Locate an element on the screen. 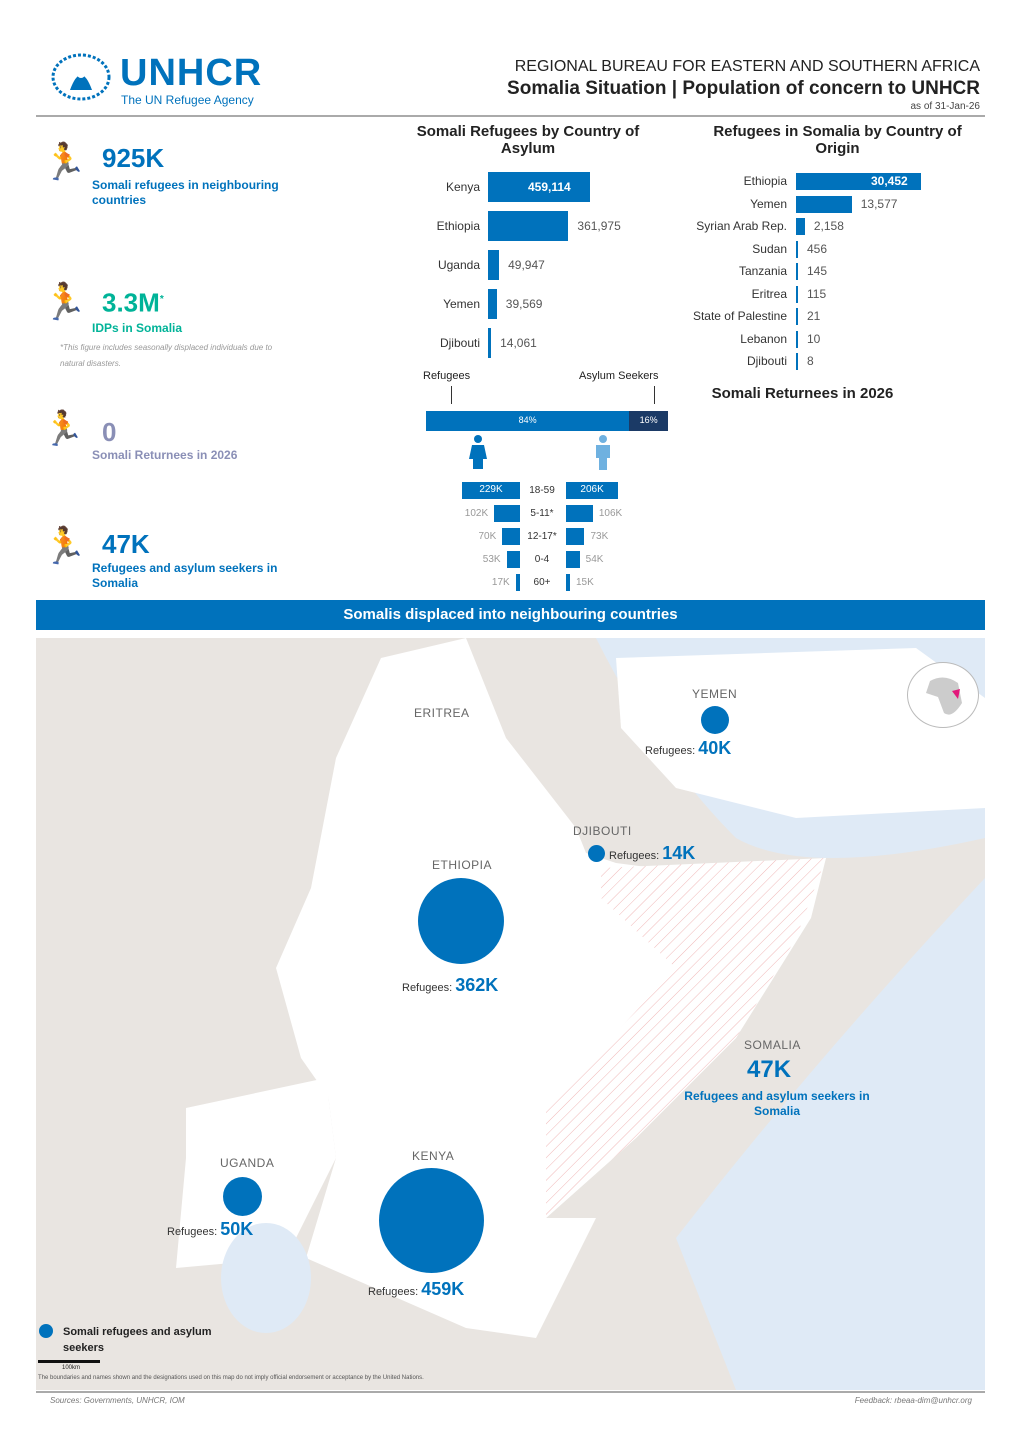 This screenshot has height=1445, width=1024. refugees-kenya: Refugees: 459K is located at coordinates (416, 1289).